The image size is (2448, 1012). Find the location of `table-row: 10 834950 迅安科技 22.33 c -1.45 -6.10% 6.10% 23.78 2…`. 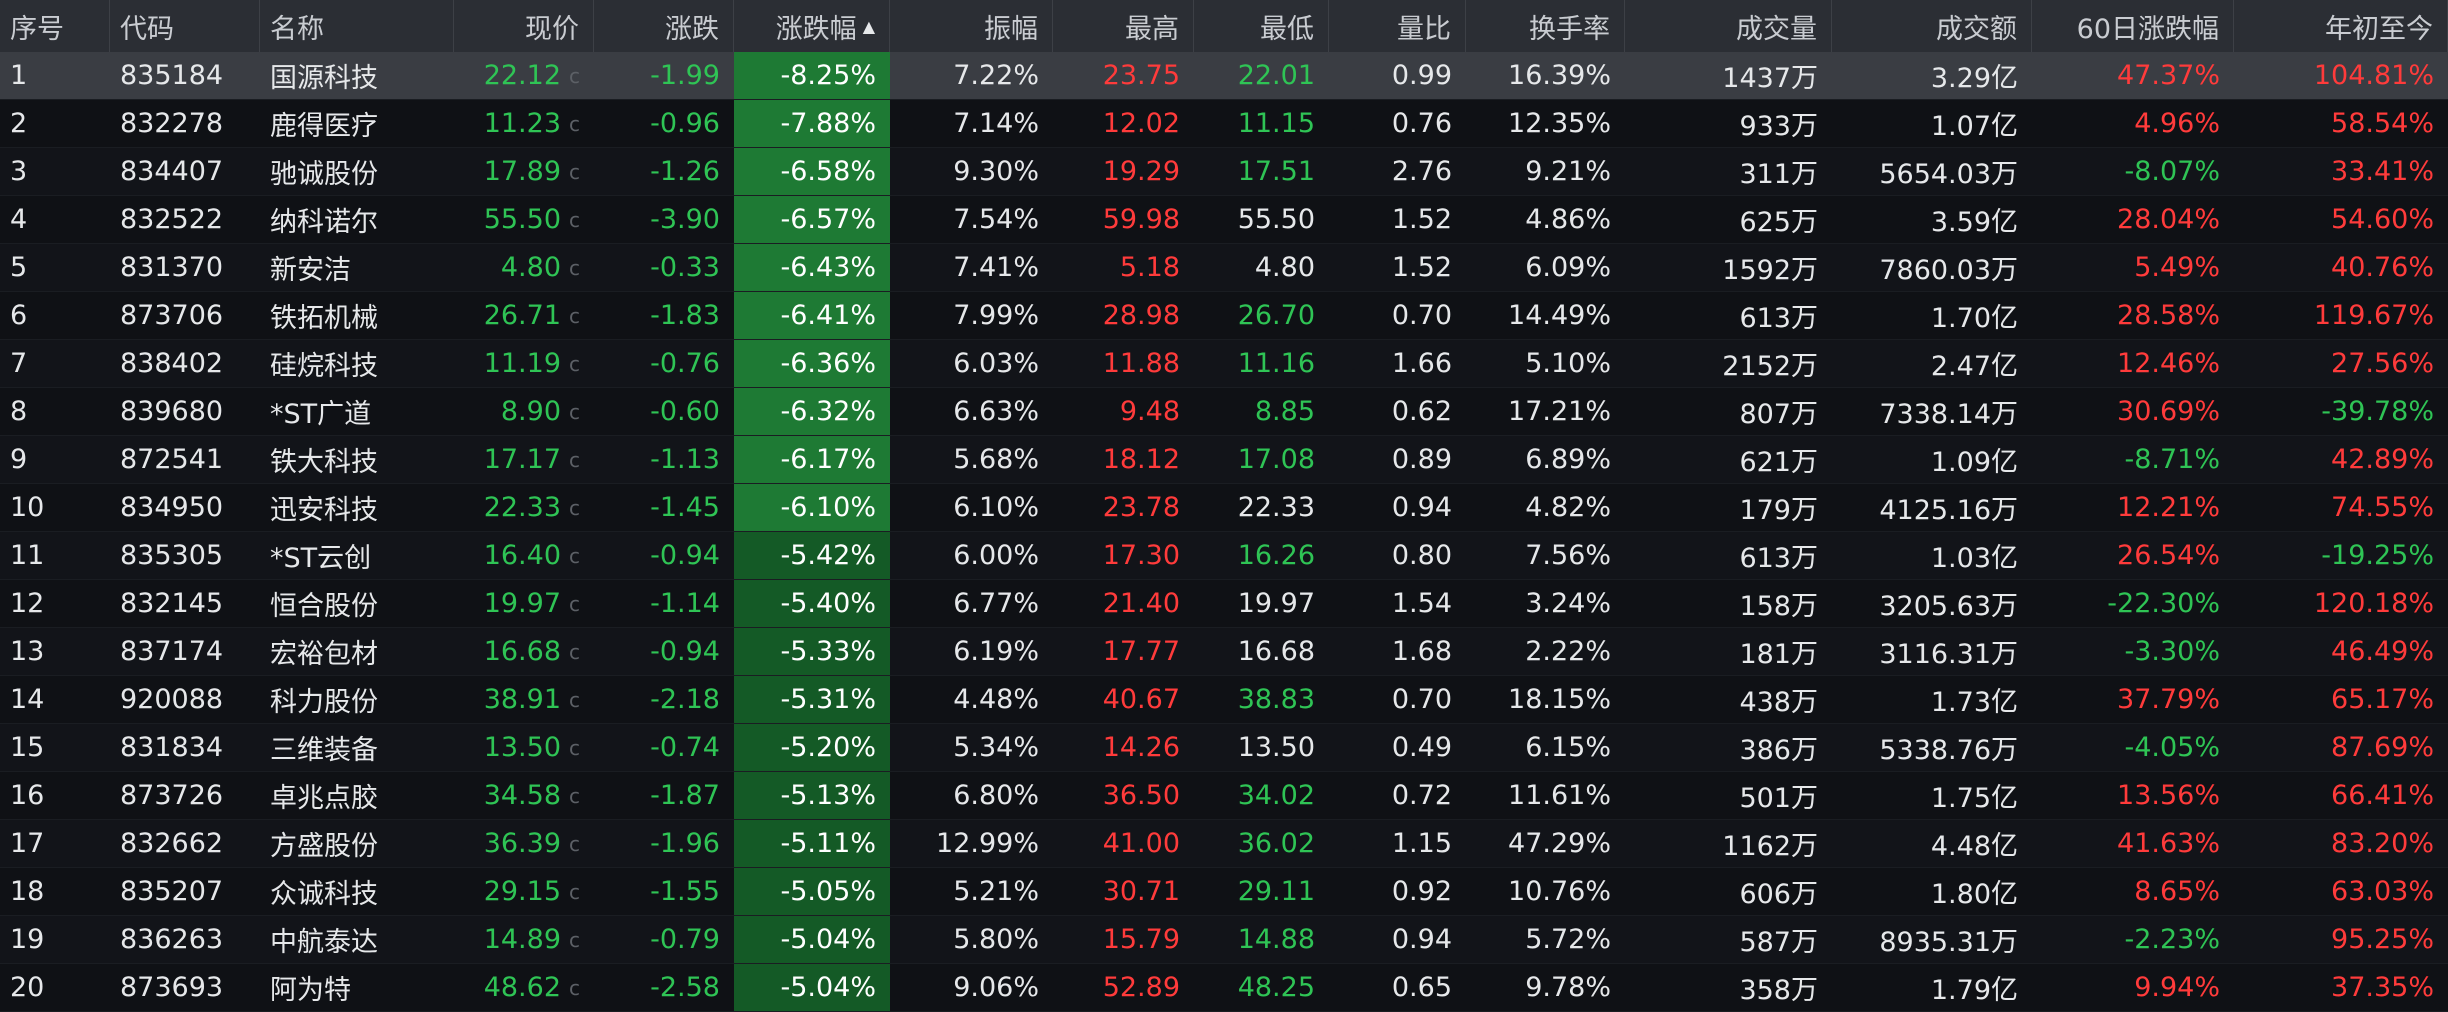

table-row: 10 834950 迅安科技 22.33 c -1.45 -6.10% 6.10% 23.78 2… is located at coordinates (1224, 508).